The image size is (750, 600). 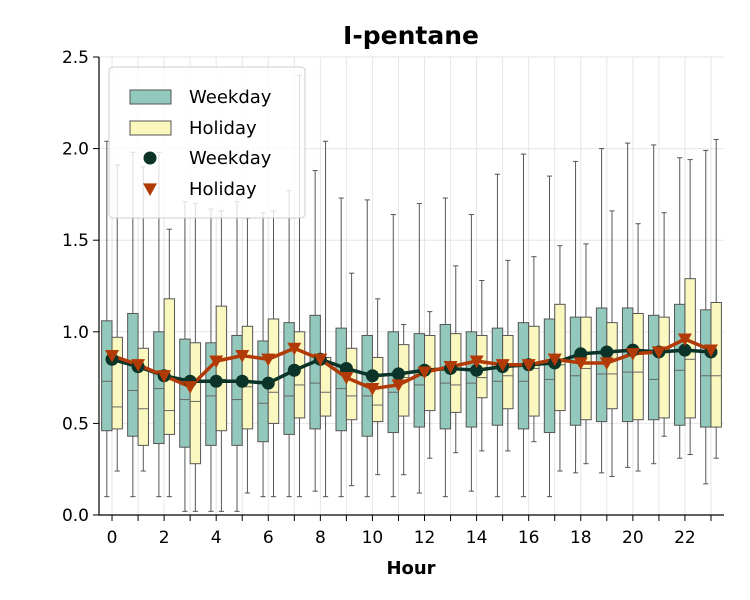 What do you see at coordinates (75, 150) in the screenshot?
I see `y-tick-label: 2.0` at bounding box center [75, 150].